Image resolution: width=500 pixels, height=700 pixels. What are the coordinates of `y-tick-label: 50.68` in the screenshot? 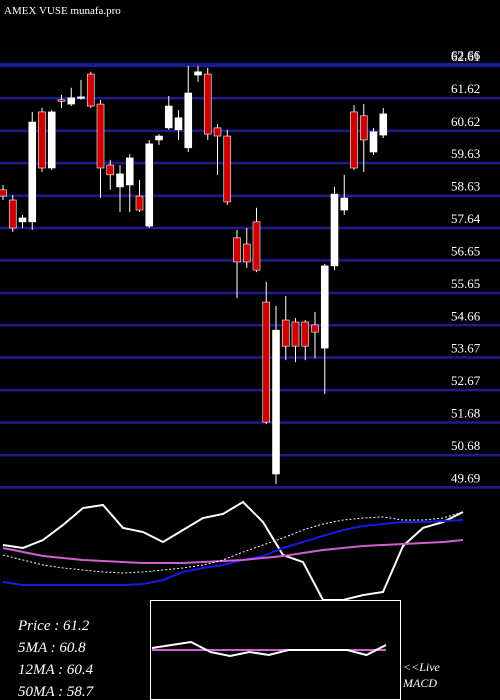 It's located at (465, 445).